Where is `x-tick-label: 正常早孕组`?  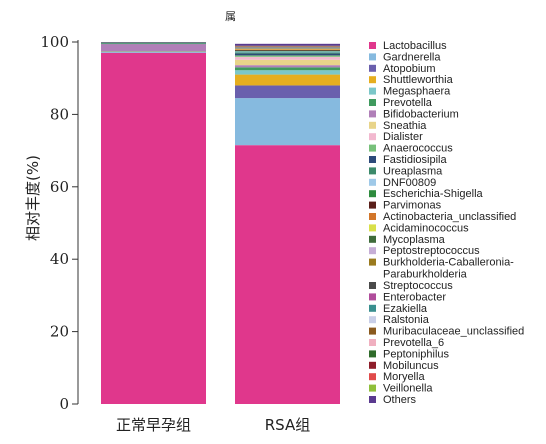 x-tick-label: 正常早孕组 is located at coordinates (153, 425).